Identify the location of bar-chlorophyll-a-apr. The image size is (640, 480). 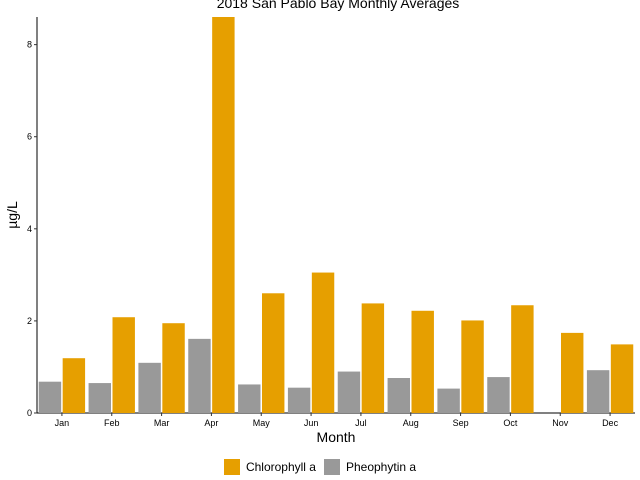
(223, 215).